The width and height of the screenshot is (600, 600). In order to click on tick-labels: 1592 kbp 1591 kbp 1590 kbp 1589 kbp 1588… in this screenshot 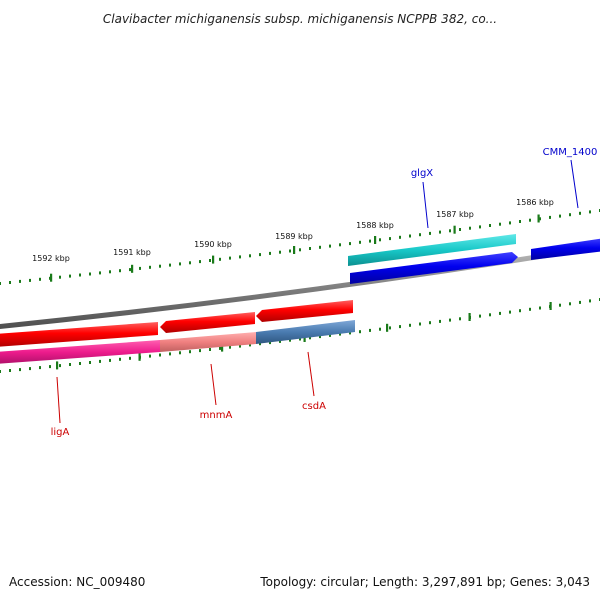, I will do `click(293, 230)`.